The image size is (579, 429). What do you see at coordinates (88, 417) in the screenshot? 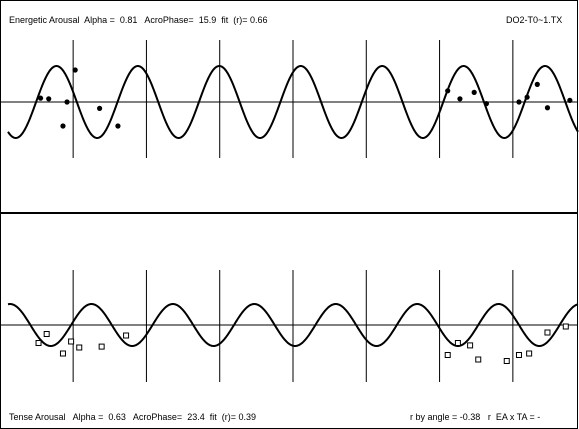
I see `bottom-alpha-label: Alpha =` at bounding box center [88, 417].